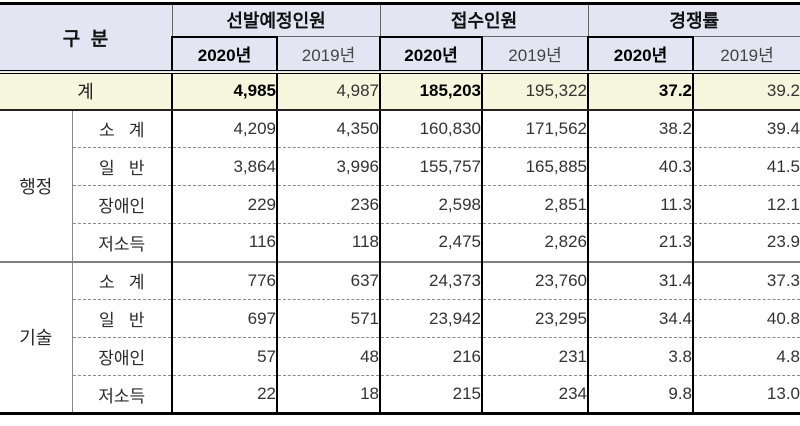 The width and height of the screenshot is (800, 426). I want to click on cell: 165,885, so click(535, 166).